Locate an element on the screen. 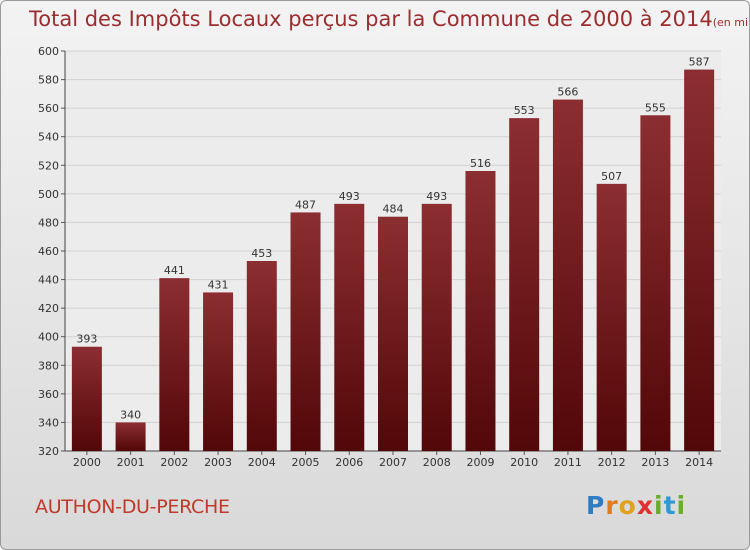 This screenshot has height=550, width=750. bar-2000 is located at coordinates (86, 398).